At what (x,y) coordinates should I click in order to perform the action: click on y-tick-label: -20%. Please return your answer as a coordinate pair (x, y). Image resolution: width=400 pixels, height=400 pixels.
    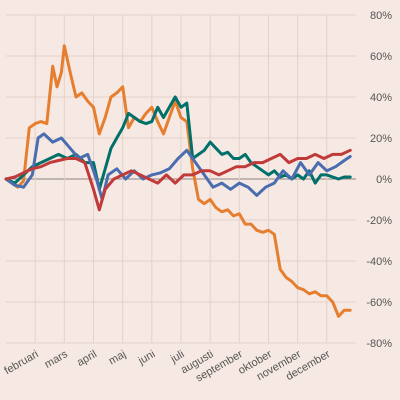
    Looking at the image, I should click on (379, 221).